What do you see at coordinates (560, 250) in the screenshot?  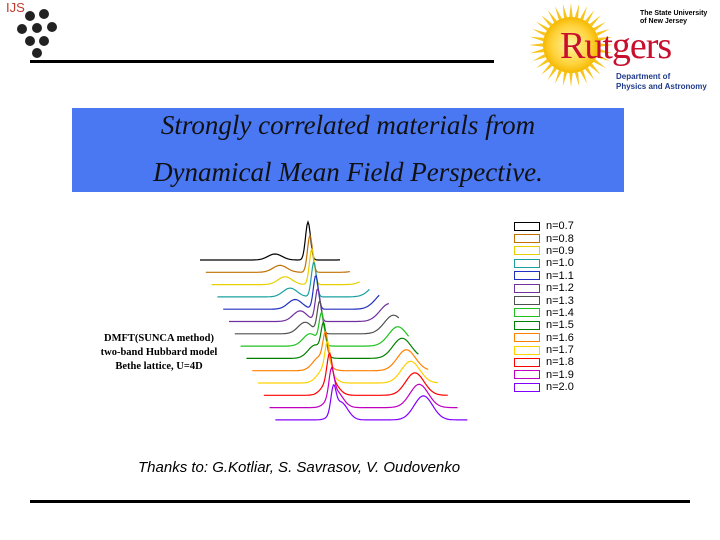 I see `legend-label: n=0.9` at bounding box center [560, 250].